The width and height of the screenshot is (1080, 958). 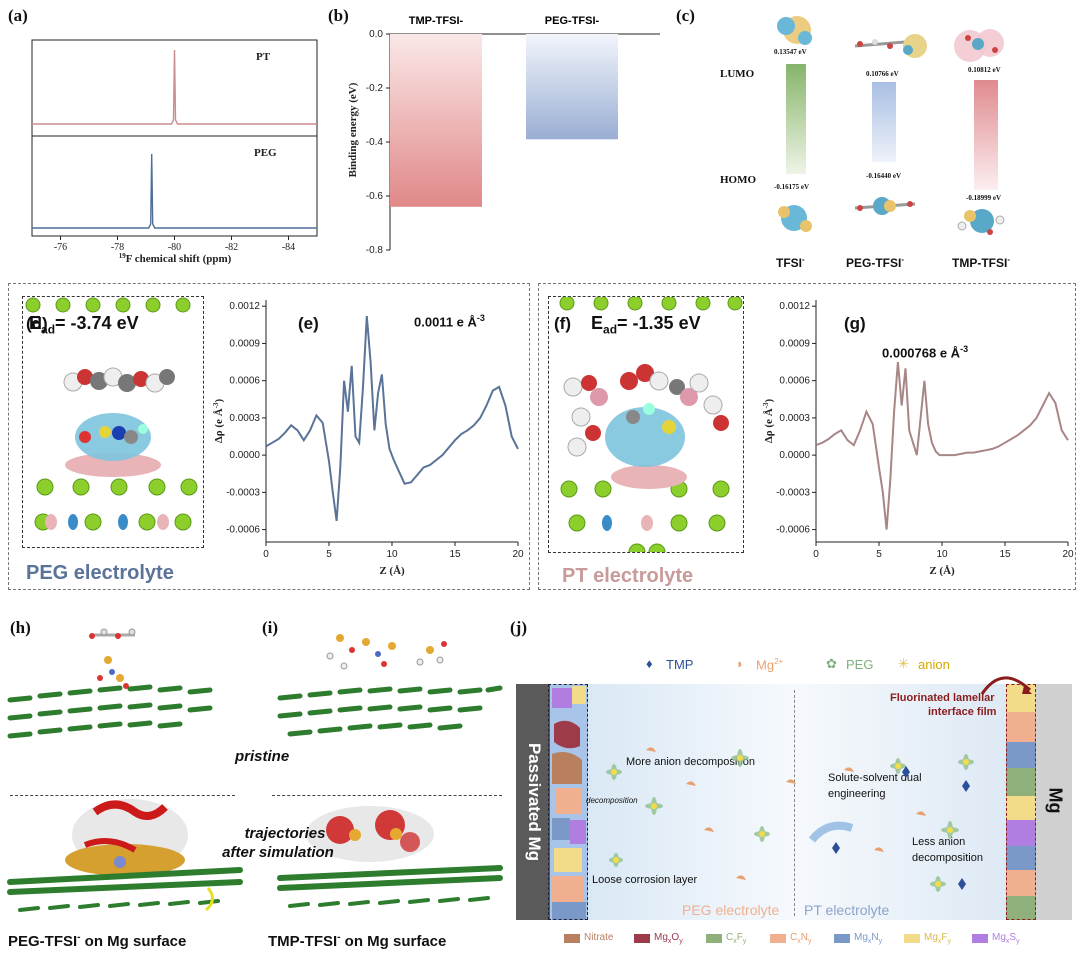 What do you see at coordinates (794, 30) in the screenshot?
I see `lumo-tfsi-molecule` at bounding box center [794, 30].